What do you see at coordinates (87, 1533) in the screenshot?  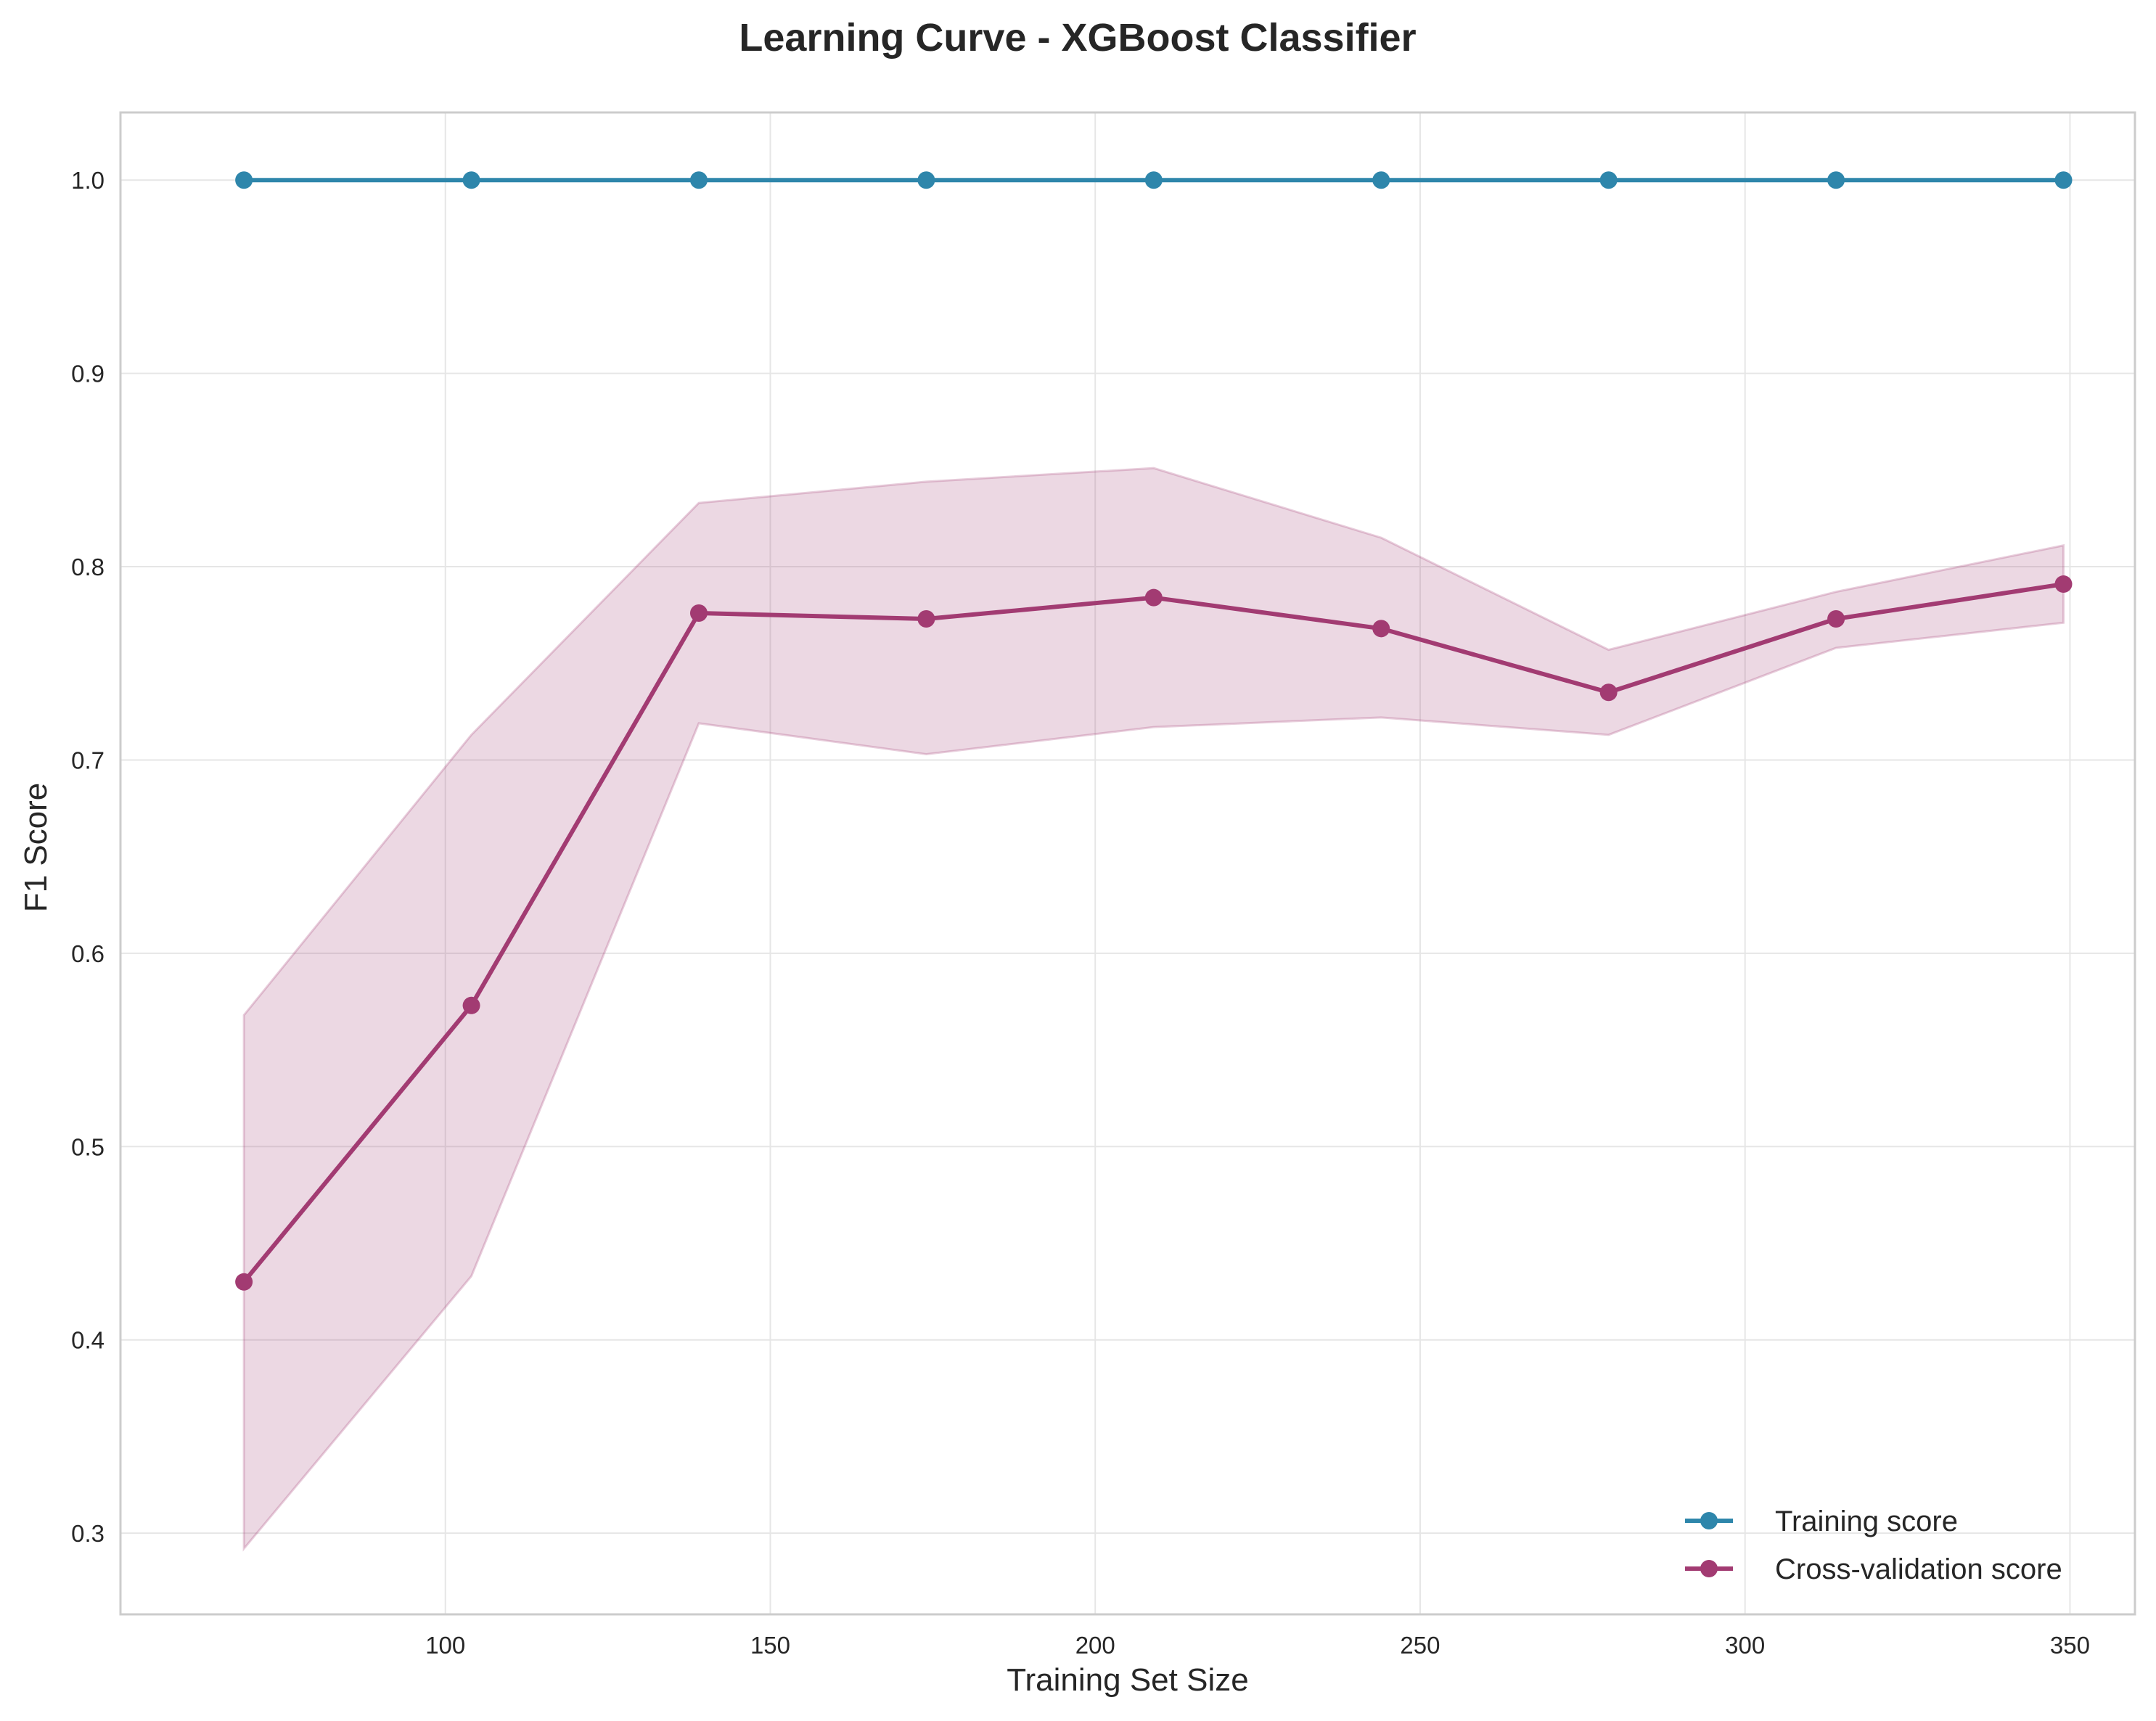 I see `y-tick-label: 0.3` at bounding box center [87, 1533].